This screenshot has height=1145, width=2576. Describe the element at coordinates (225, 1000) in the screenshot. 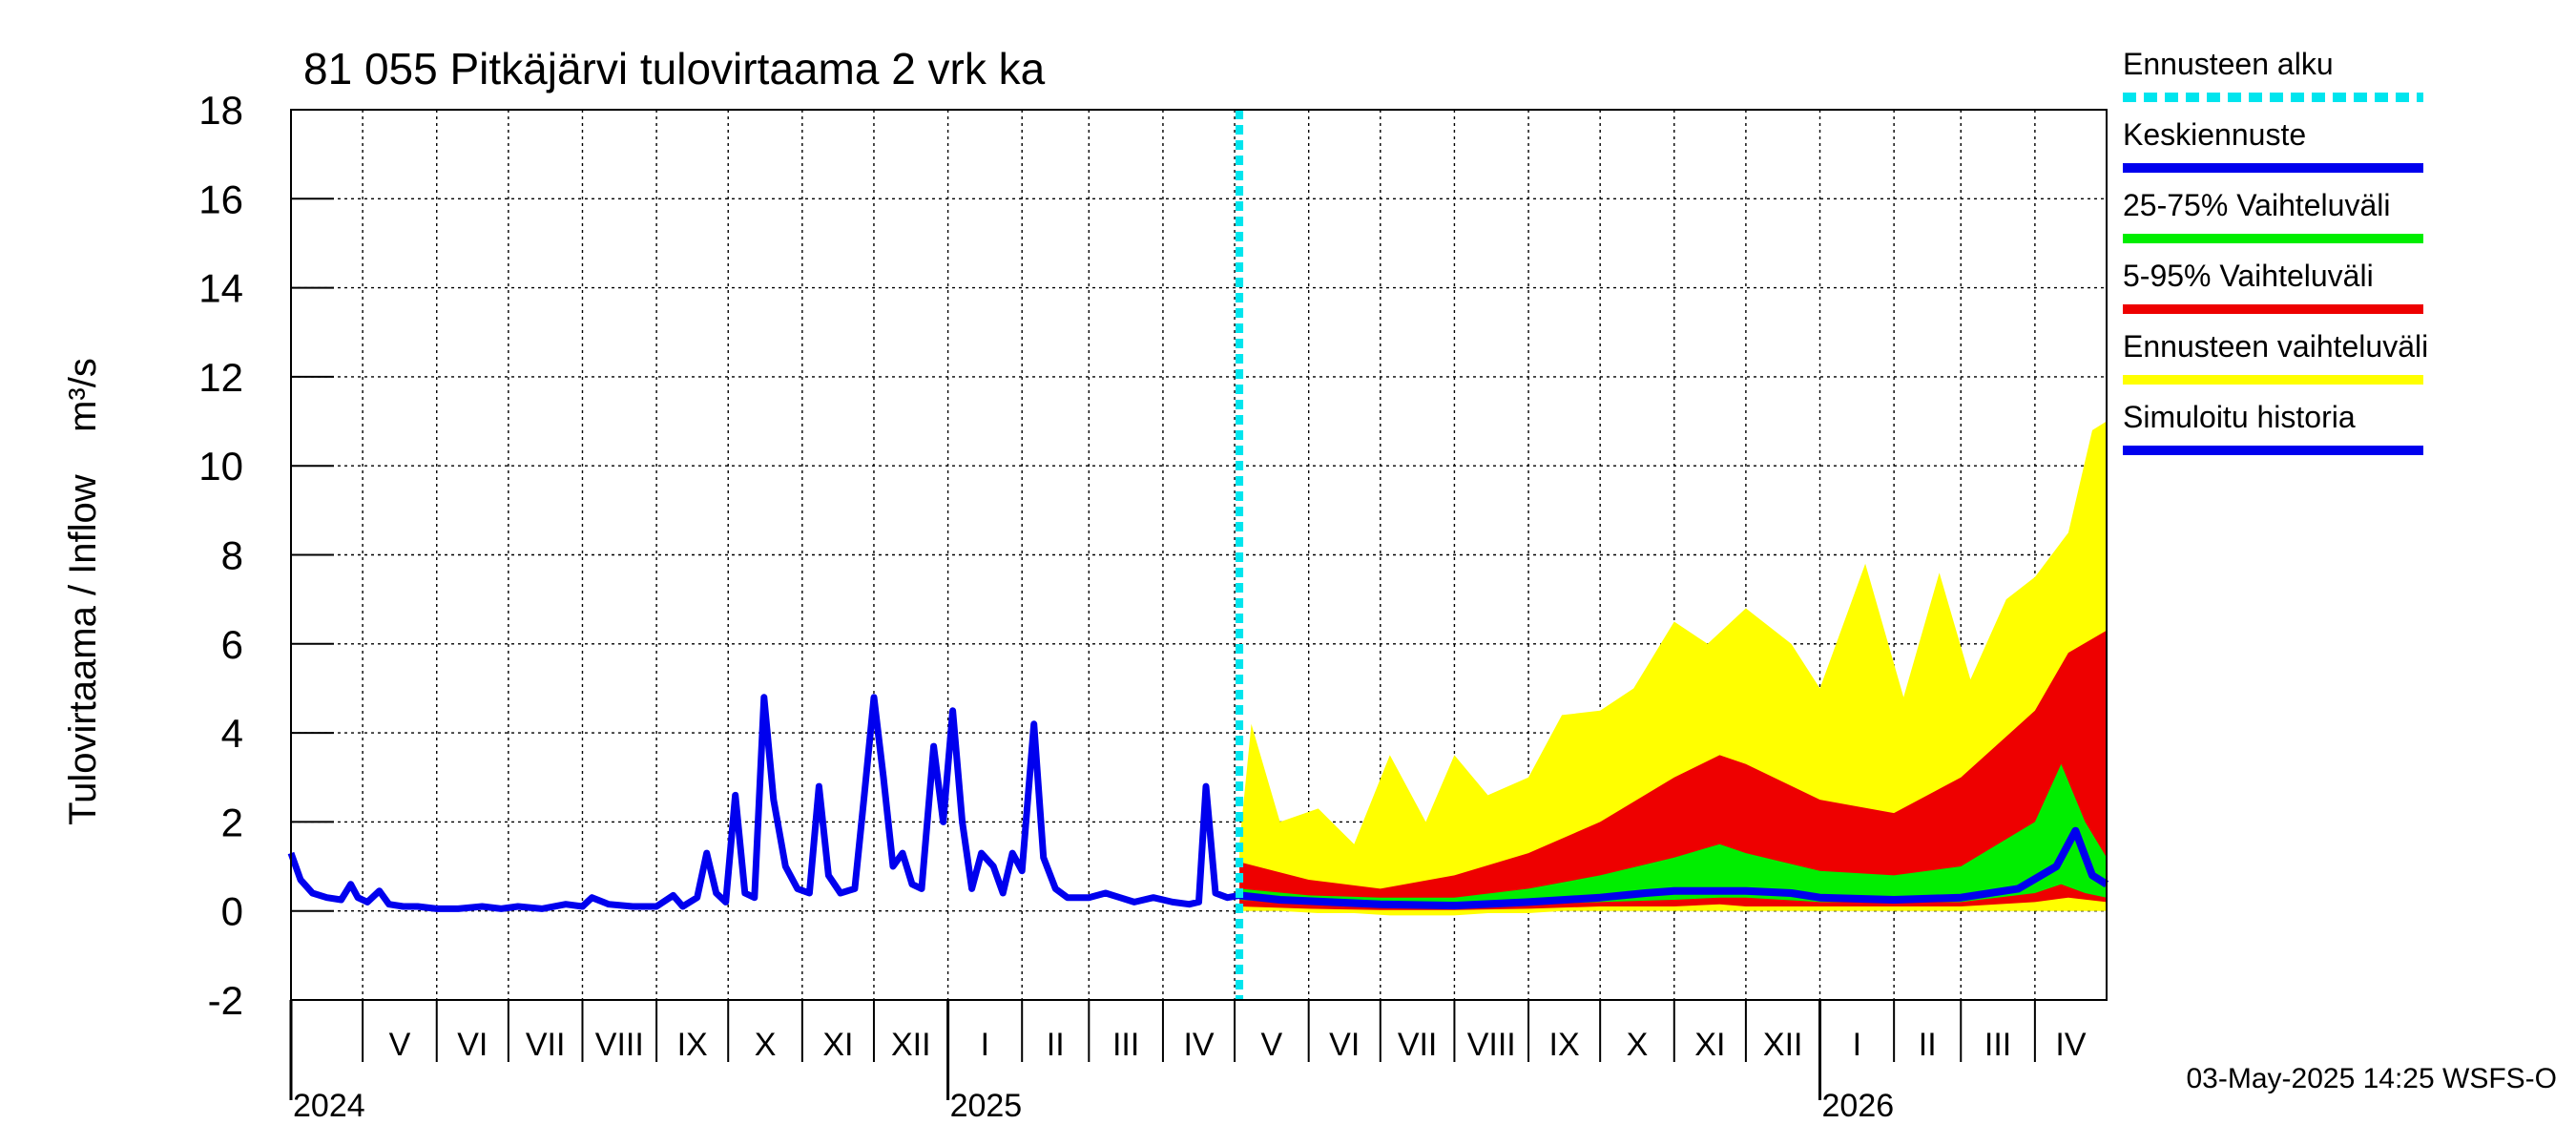

I see `y-tick-label: -2` at that location.